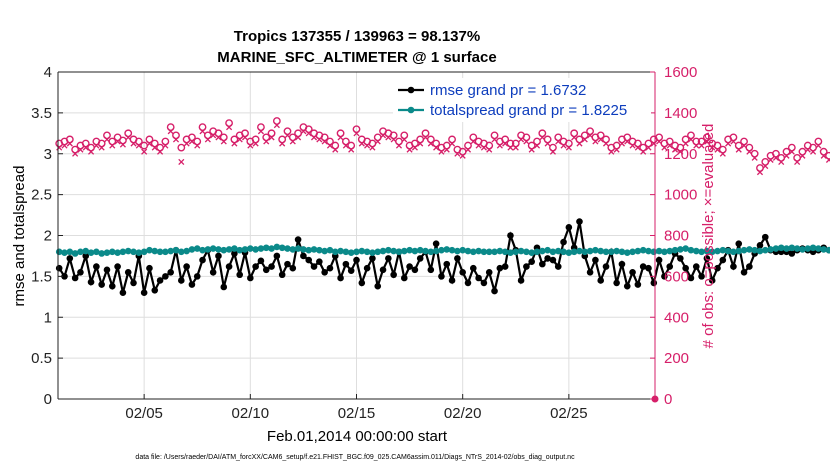  Describe the element at coordinates (251, 413) in the screenshot. I see `x-tick-label: 02/10` at that location.